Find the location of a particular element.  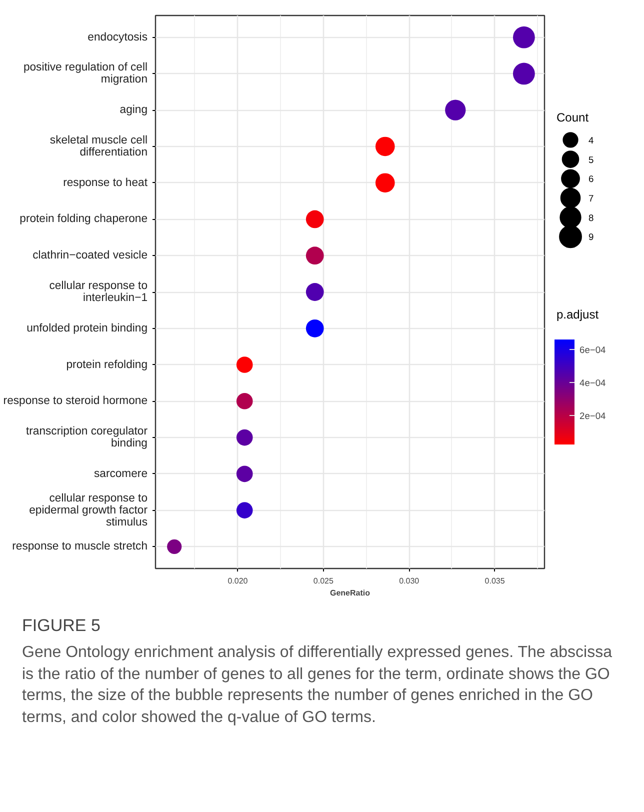

y-tick-label: endocytosis is located at coordinates (118, 37).